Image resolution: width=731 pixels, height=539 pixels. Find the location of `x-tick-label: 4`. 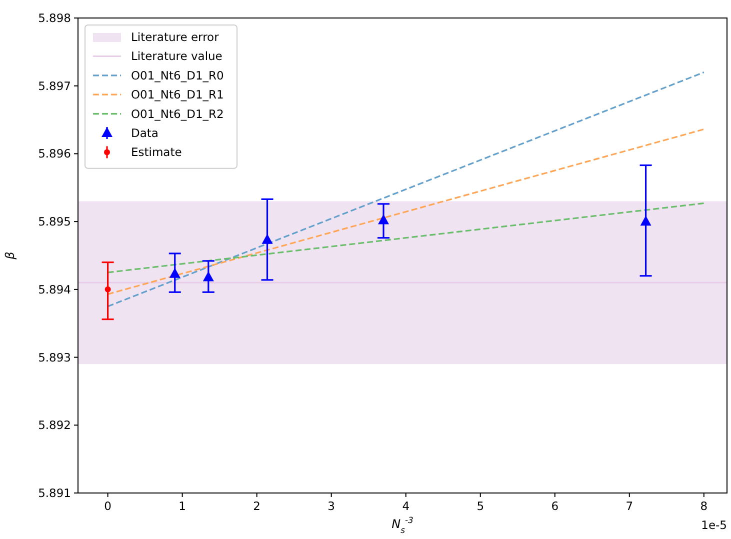

x-tick-label: 4 is located at coordinates (406, 506).